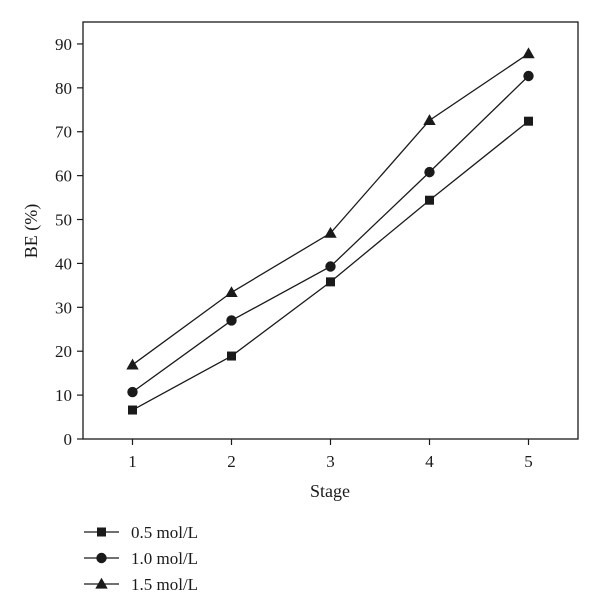  I want to click on y-tick-label: 50, so click(63, 220).